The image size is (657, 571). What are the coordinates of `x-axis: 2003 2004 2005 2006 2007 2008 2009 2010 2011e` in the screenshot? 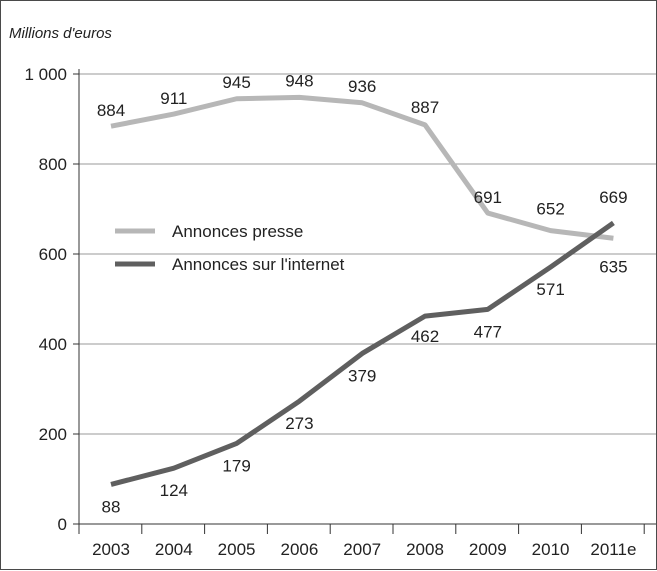 It's located at (367, 541).